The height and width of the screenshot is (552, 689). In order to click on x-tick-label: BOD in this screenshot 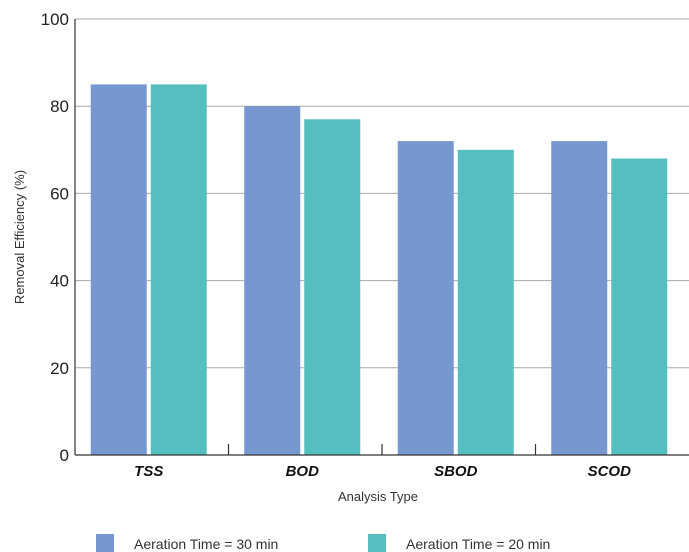, I will do `click(303, 471)`.